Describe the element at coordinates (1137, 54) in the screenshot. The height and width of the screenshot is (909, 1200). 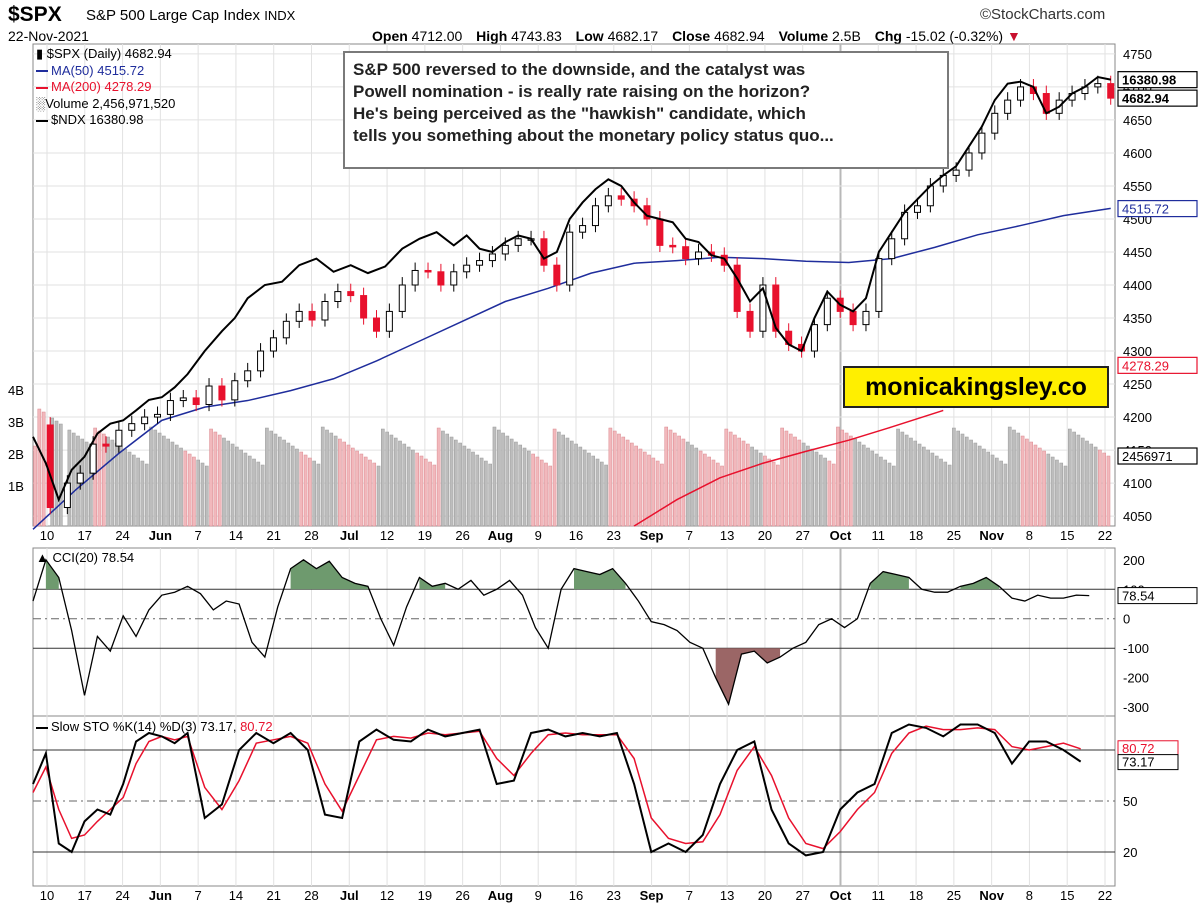
I see `y-tick-label: 4750` at that location.